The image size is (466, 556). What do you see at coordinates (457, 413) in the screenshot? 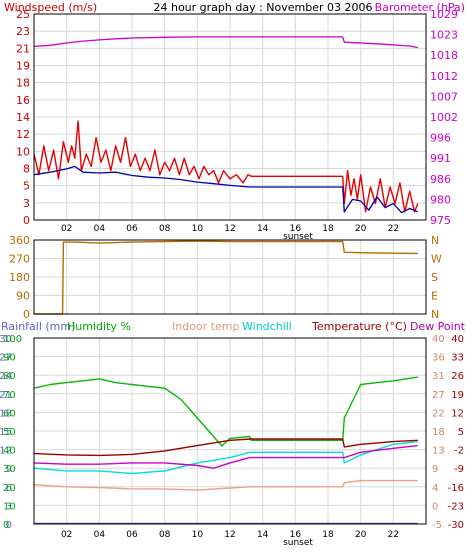
I see `temperature-tick: 12` at bounding box center [457, 413].